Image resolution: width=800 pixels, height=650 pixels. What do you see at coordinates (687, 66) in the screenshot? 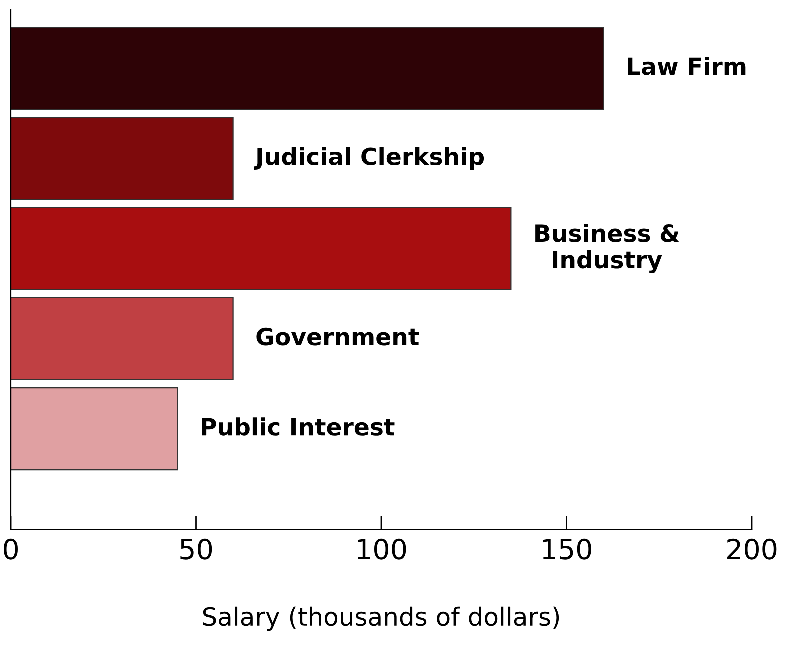
I see `y-tick-label: Law Firm` at bounding box center [687, 66].